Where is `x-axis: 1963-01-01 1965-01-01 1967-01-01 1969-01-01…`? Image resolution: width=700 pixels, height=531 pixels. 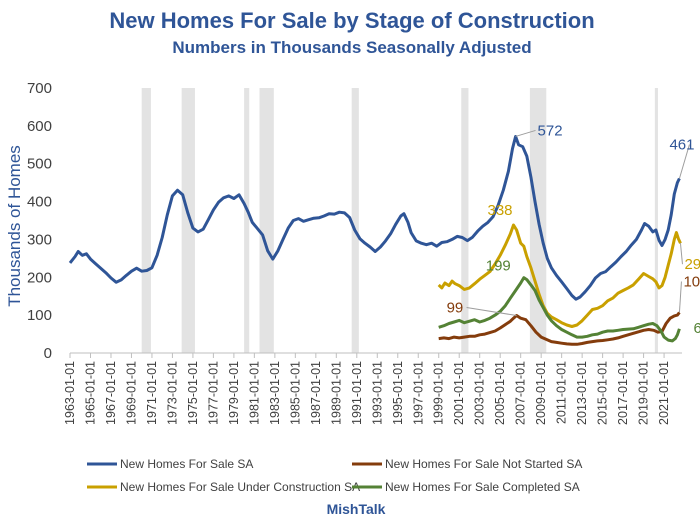 x-axis: 1963-01-01 1965-01-01 1967-01-01 1969-01-01… is located at coordinates (367, 389).